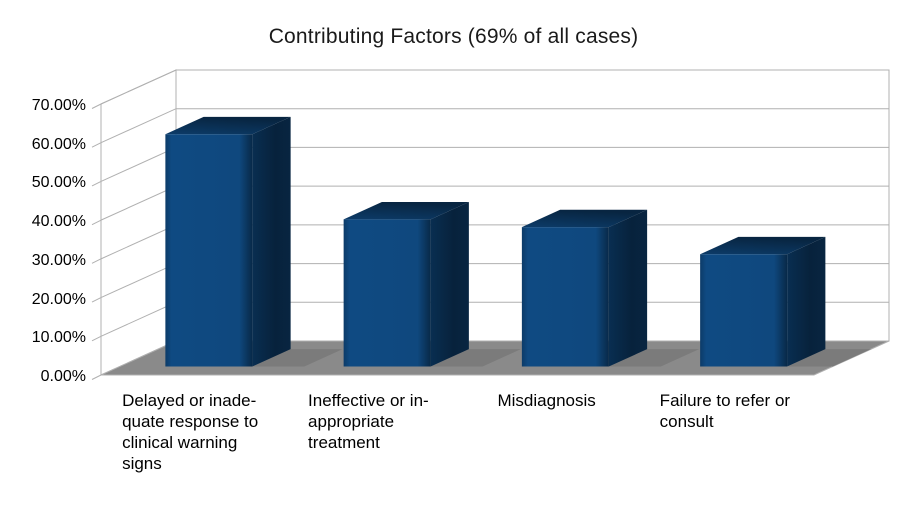  I want to click on y-tick-label: 50.00%, so click(58, 183).